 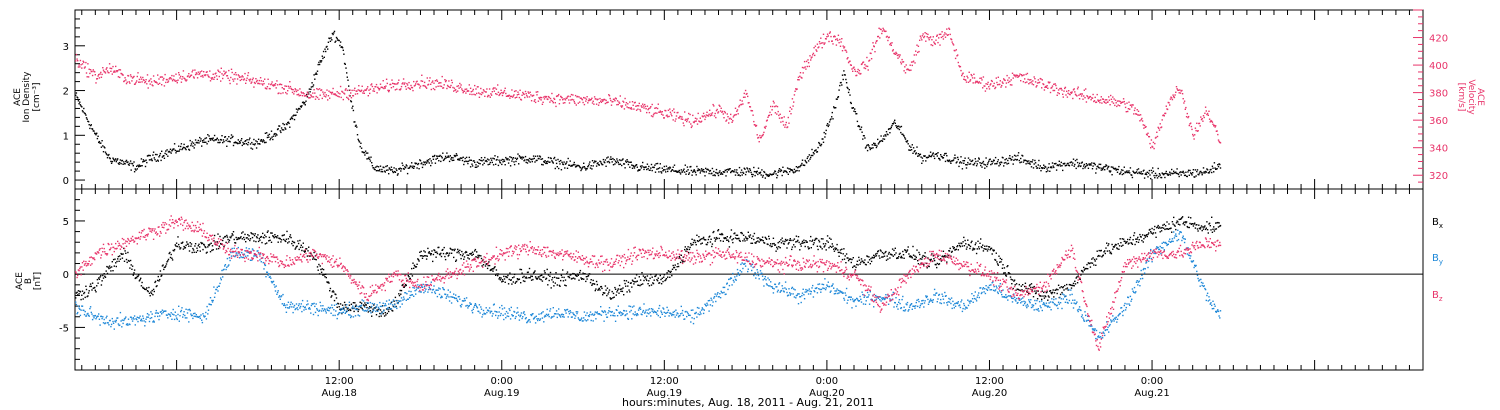 I want to click on density-tick-label: 0, so click(x=66, y=181).